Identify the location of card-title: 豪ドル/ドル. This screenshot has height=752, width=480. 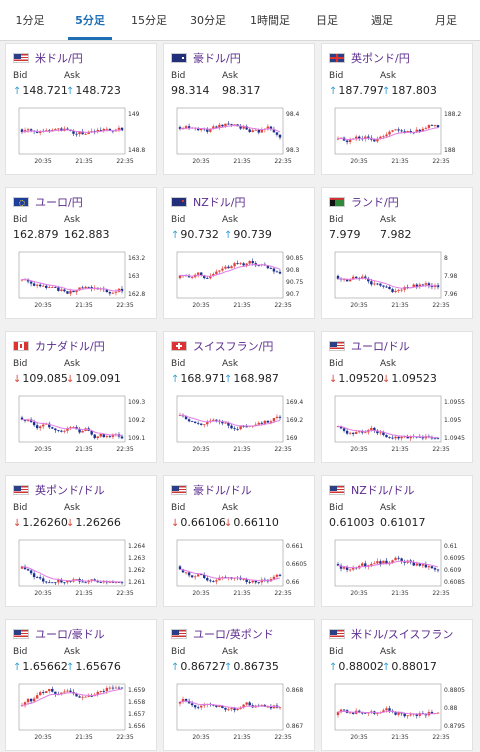
(211, 489).